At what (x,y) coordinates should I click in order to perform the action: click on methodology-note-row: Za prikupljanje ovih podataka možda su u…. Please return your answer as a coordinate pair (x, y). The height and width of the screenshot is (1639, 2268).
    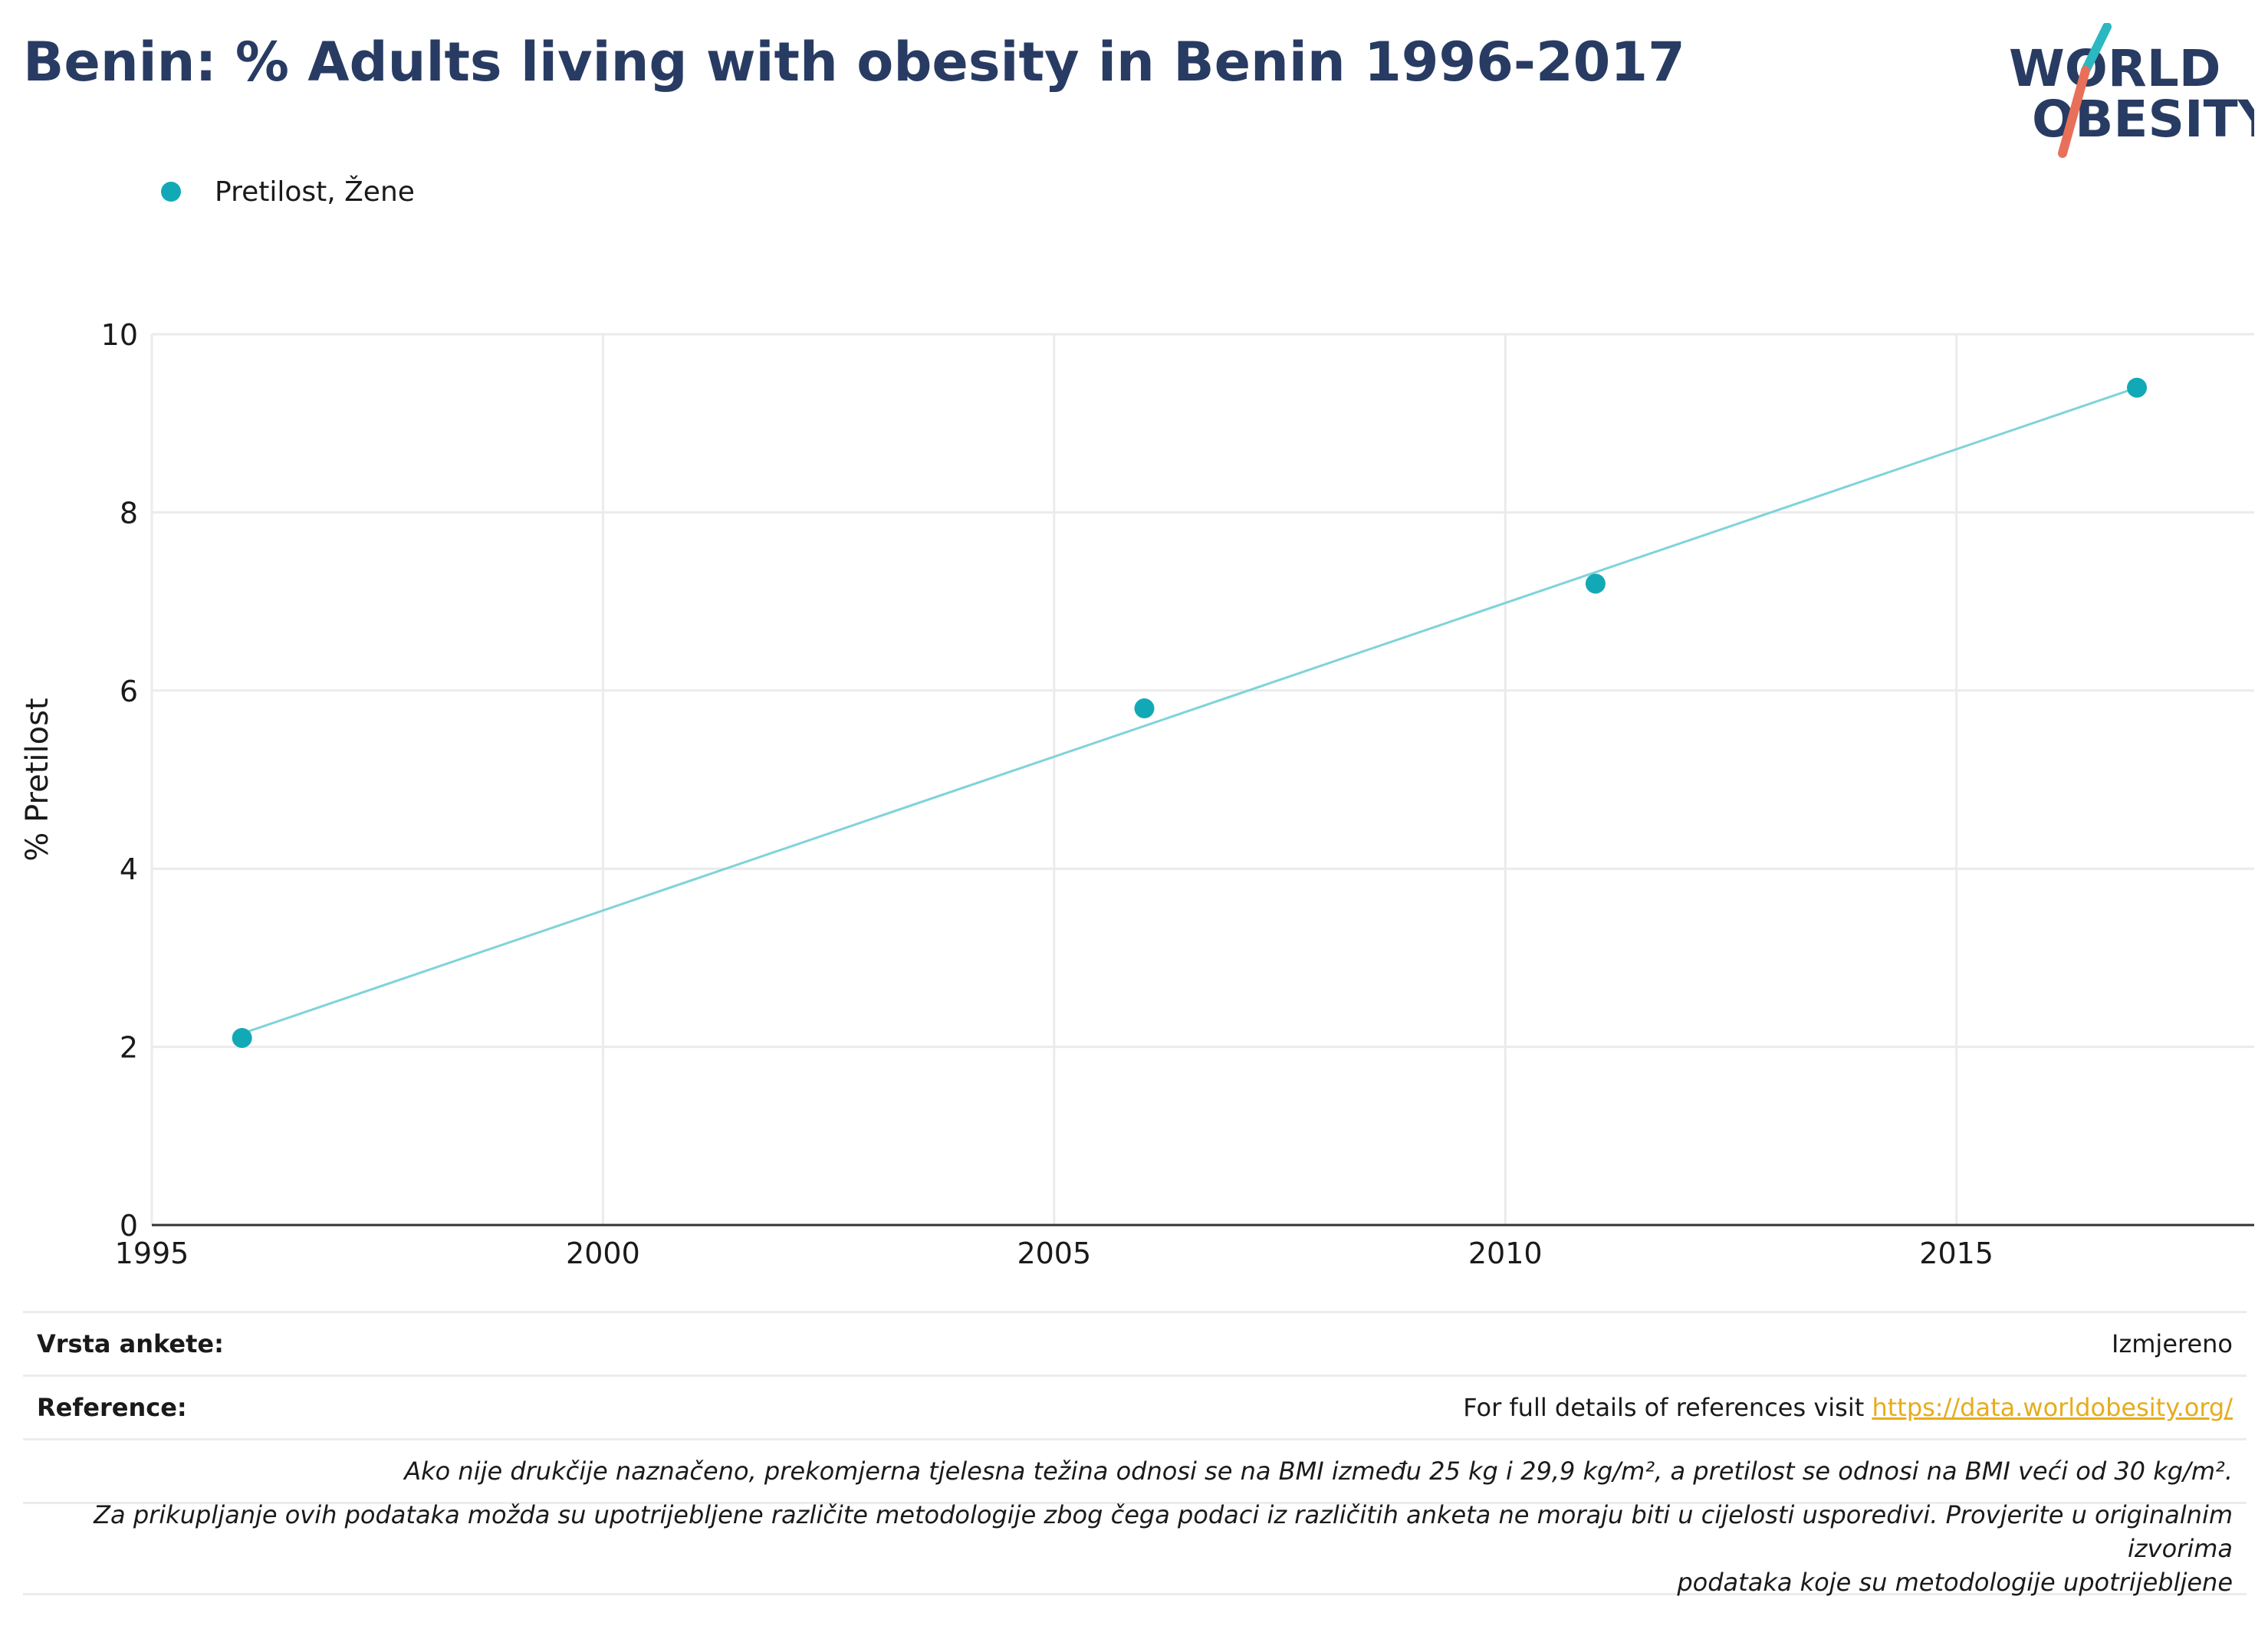
    Looking at the image, I should click on (1135, 1549).